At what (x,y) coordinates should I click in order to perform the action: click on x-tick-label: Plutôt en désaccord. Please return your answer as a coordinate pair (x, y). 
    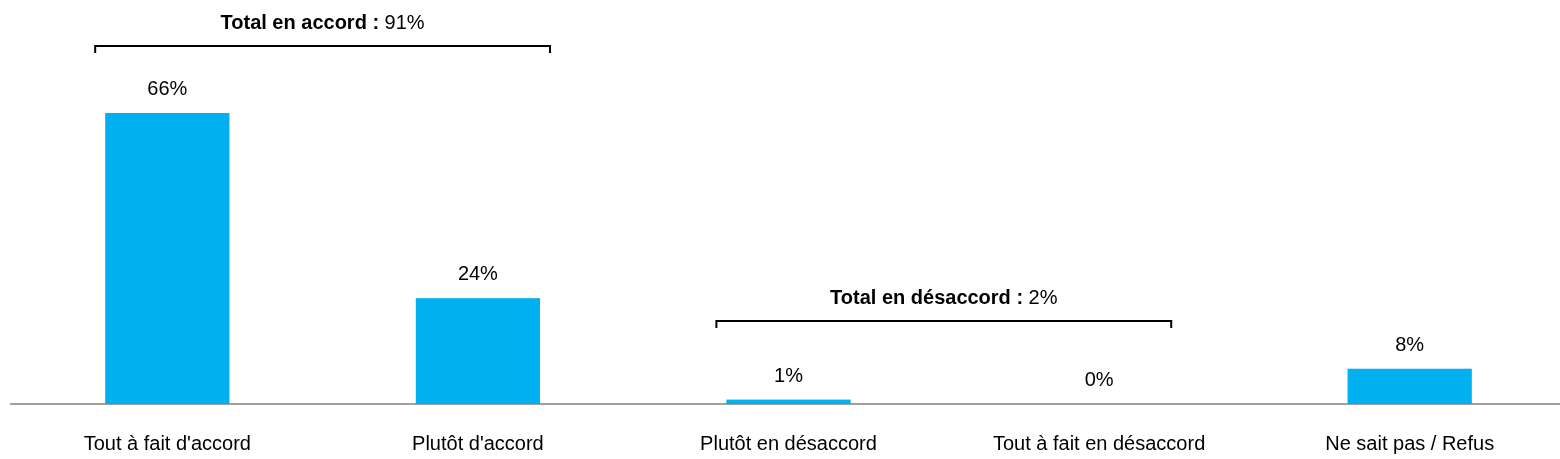
    Looking at the image, I should click on (788, 443).